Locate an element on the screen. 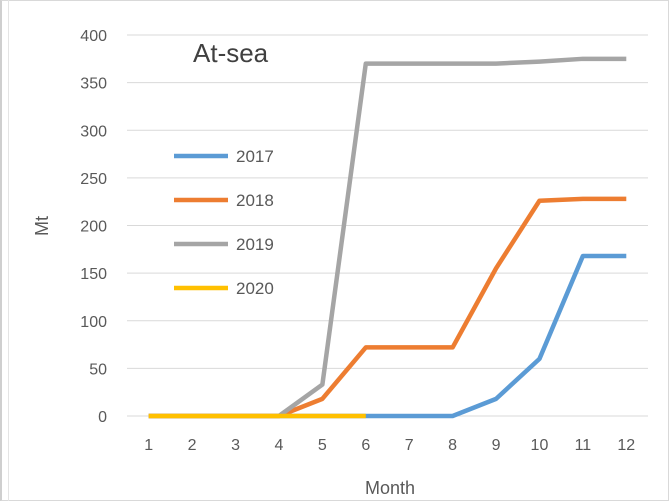  x-tick-labels: 1 2 3 4 5 6 7 8 9 10 11 12 is located at coordinates (389, 445).